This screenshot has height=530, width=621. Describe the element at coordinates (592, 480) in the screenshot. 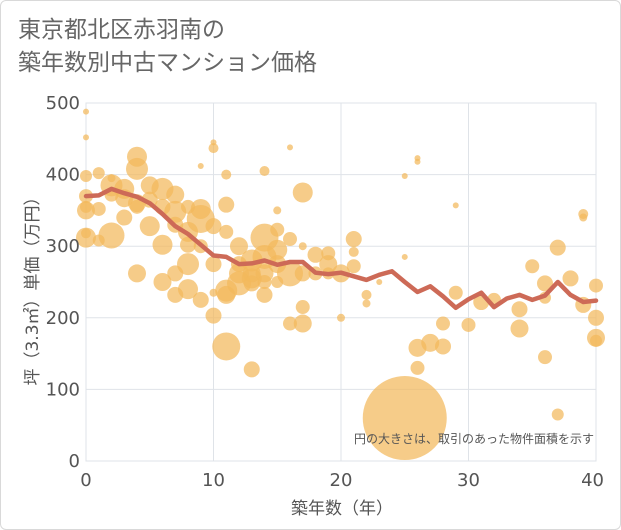

I see `x-tick-label: 40` at that location.